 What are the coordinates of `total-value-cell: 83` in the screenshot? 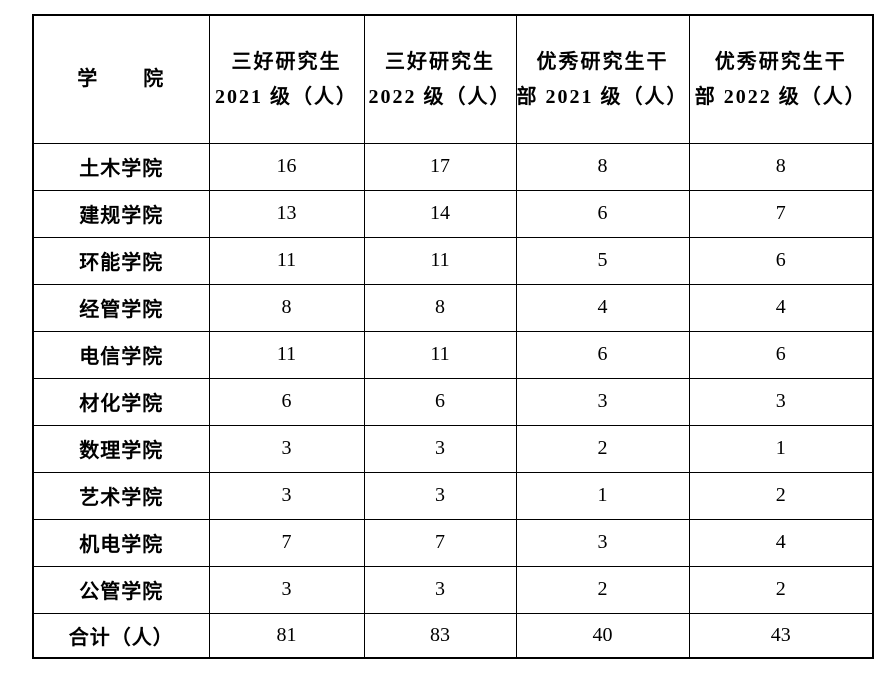 It's located at (440, 635).